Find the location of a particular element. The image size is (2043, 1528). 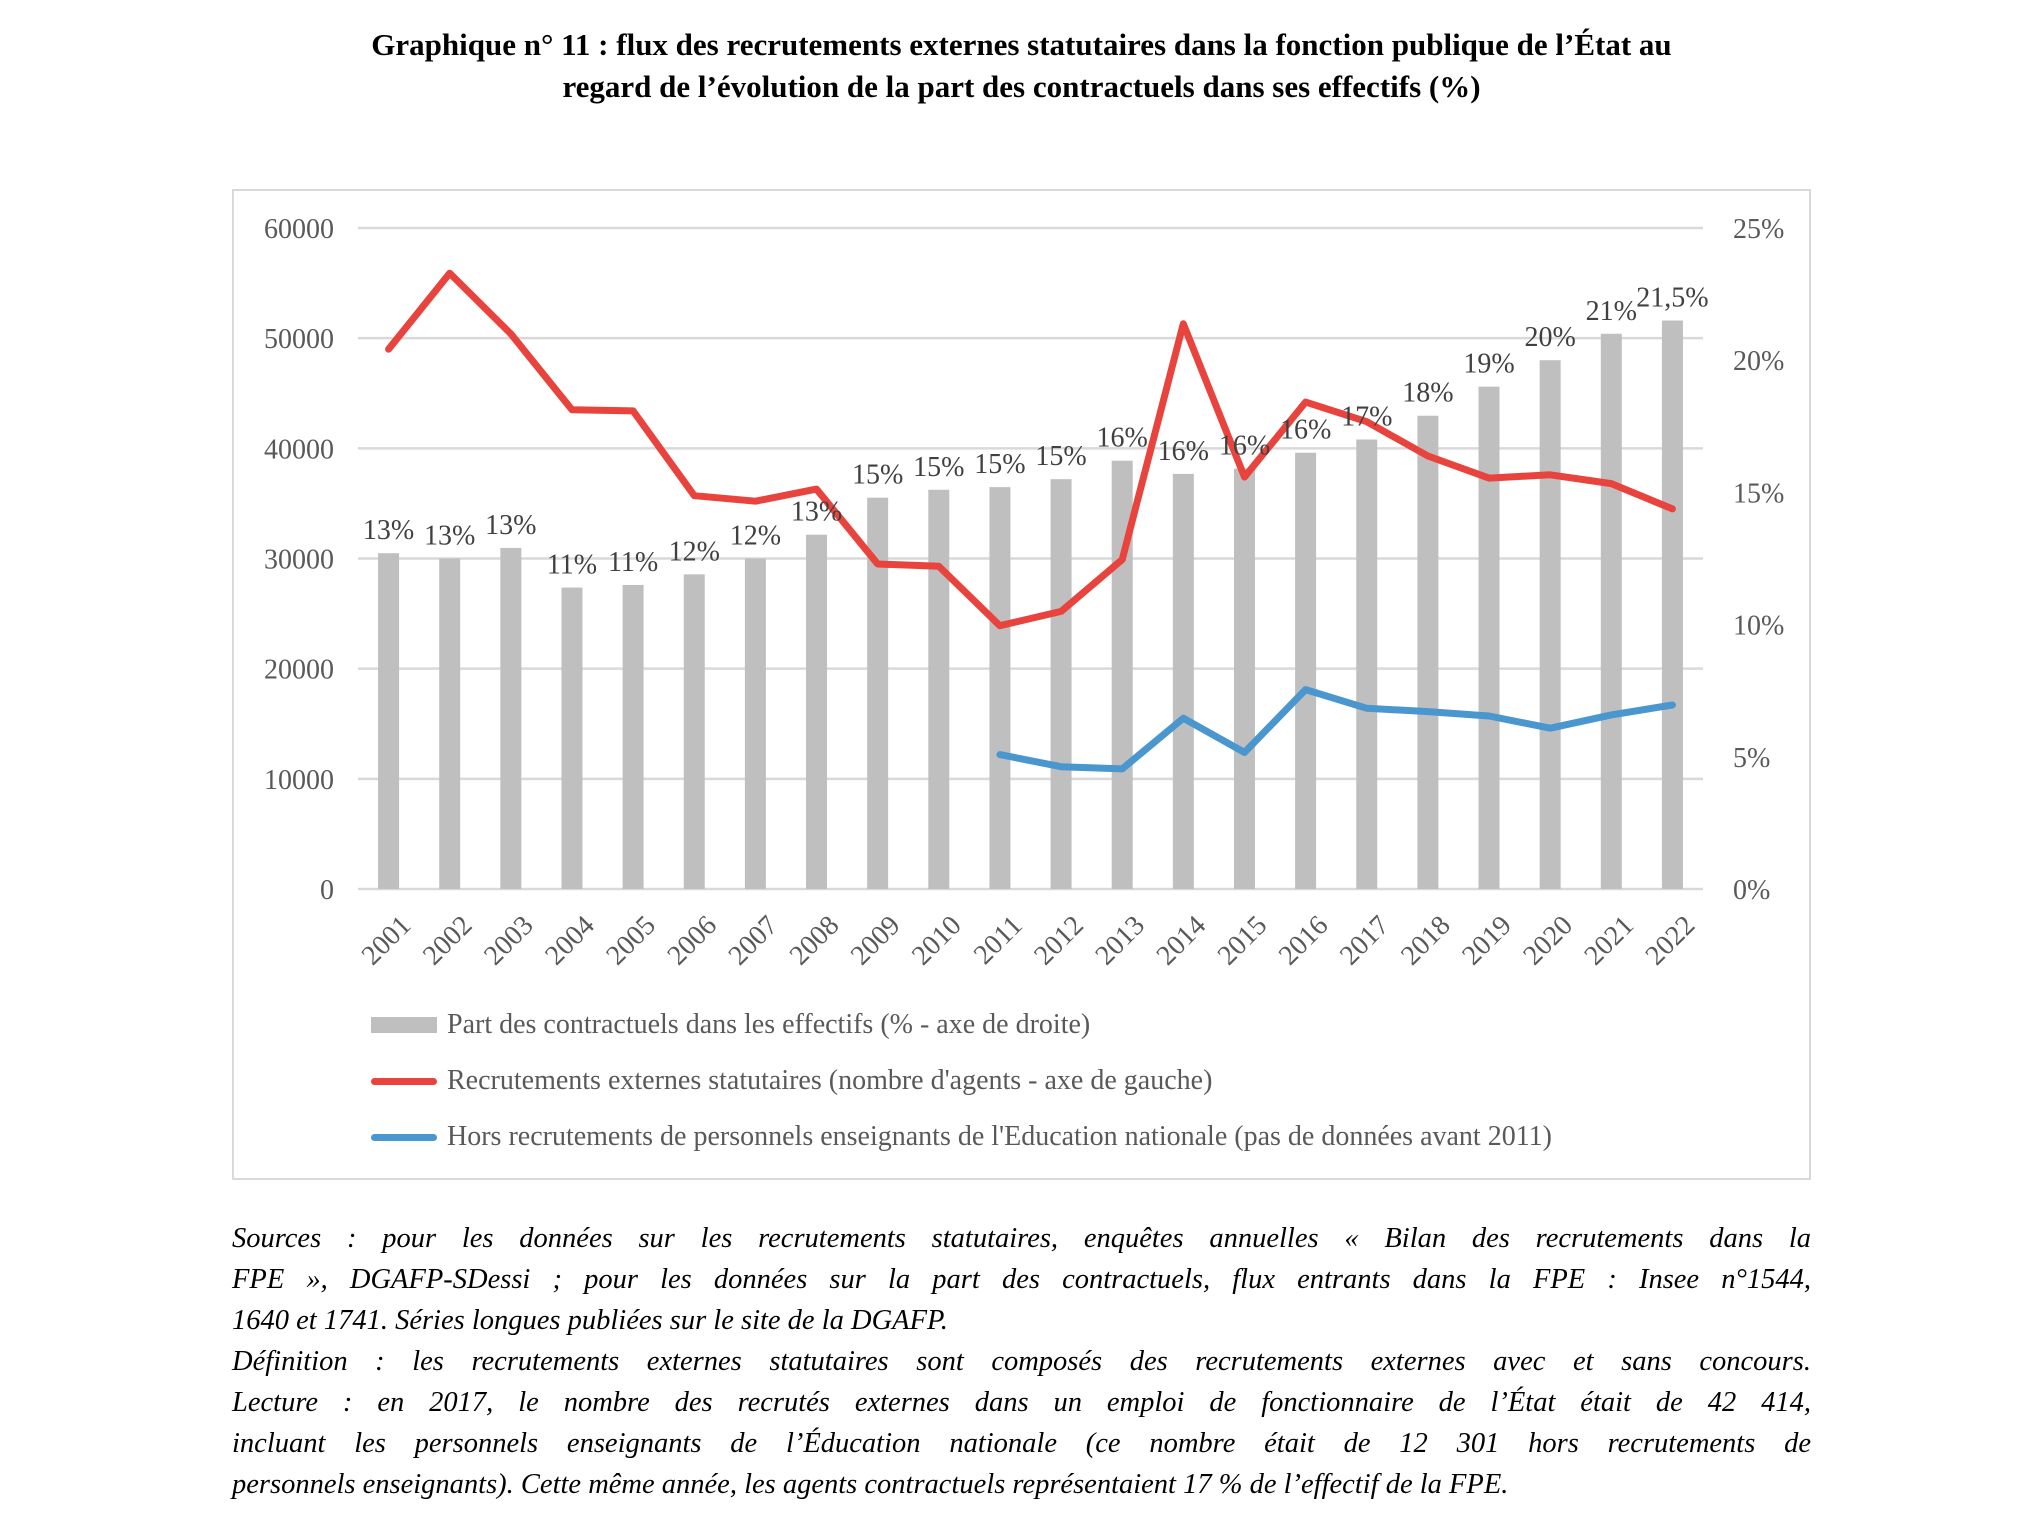

bar-2017 is located at coordinates (1367, 664).